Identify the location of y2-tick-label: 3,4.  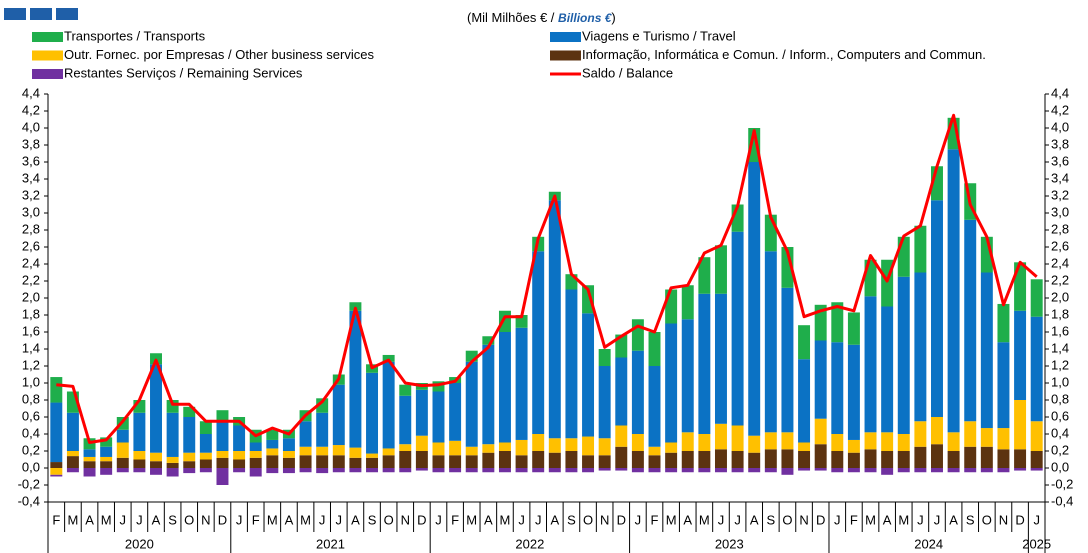
(1060, 177).